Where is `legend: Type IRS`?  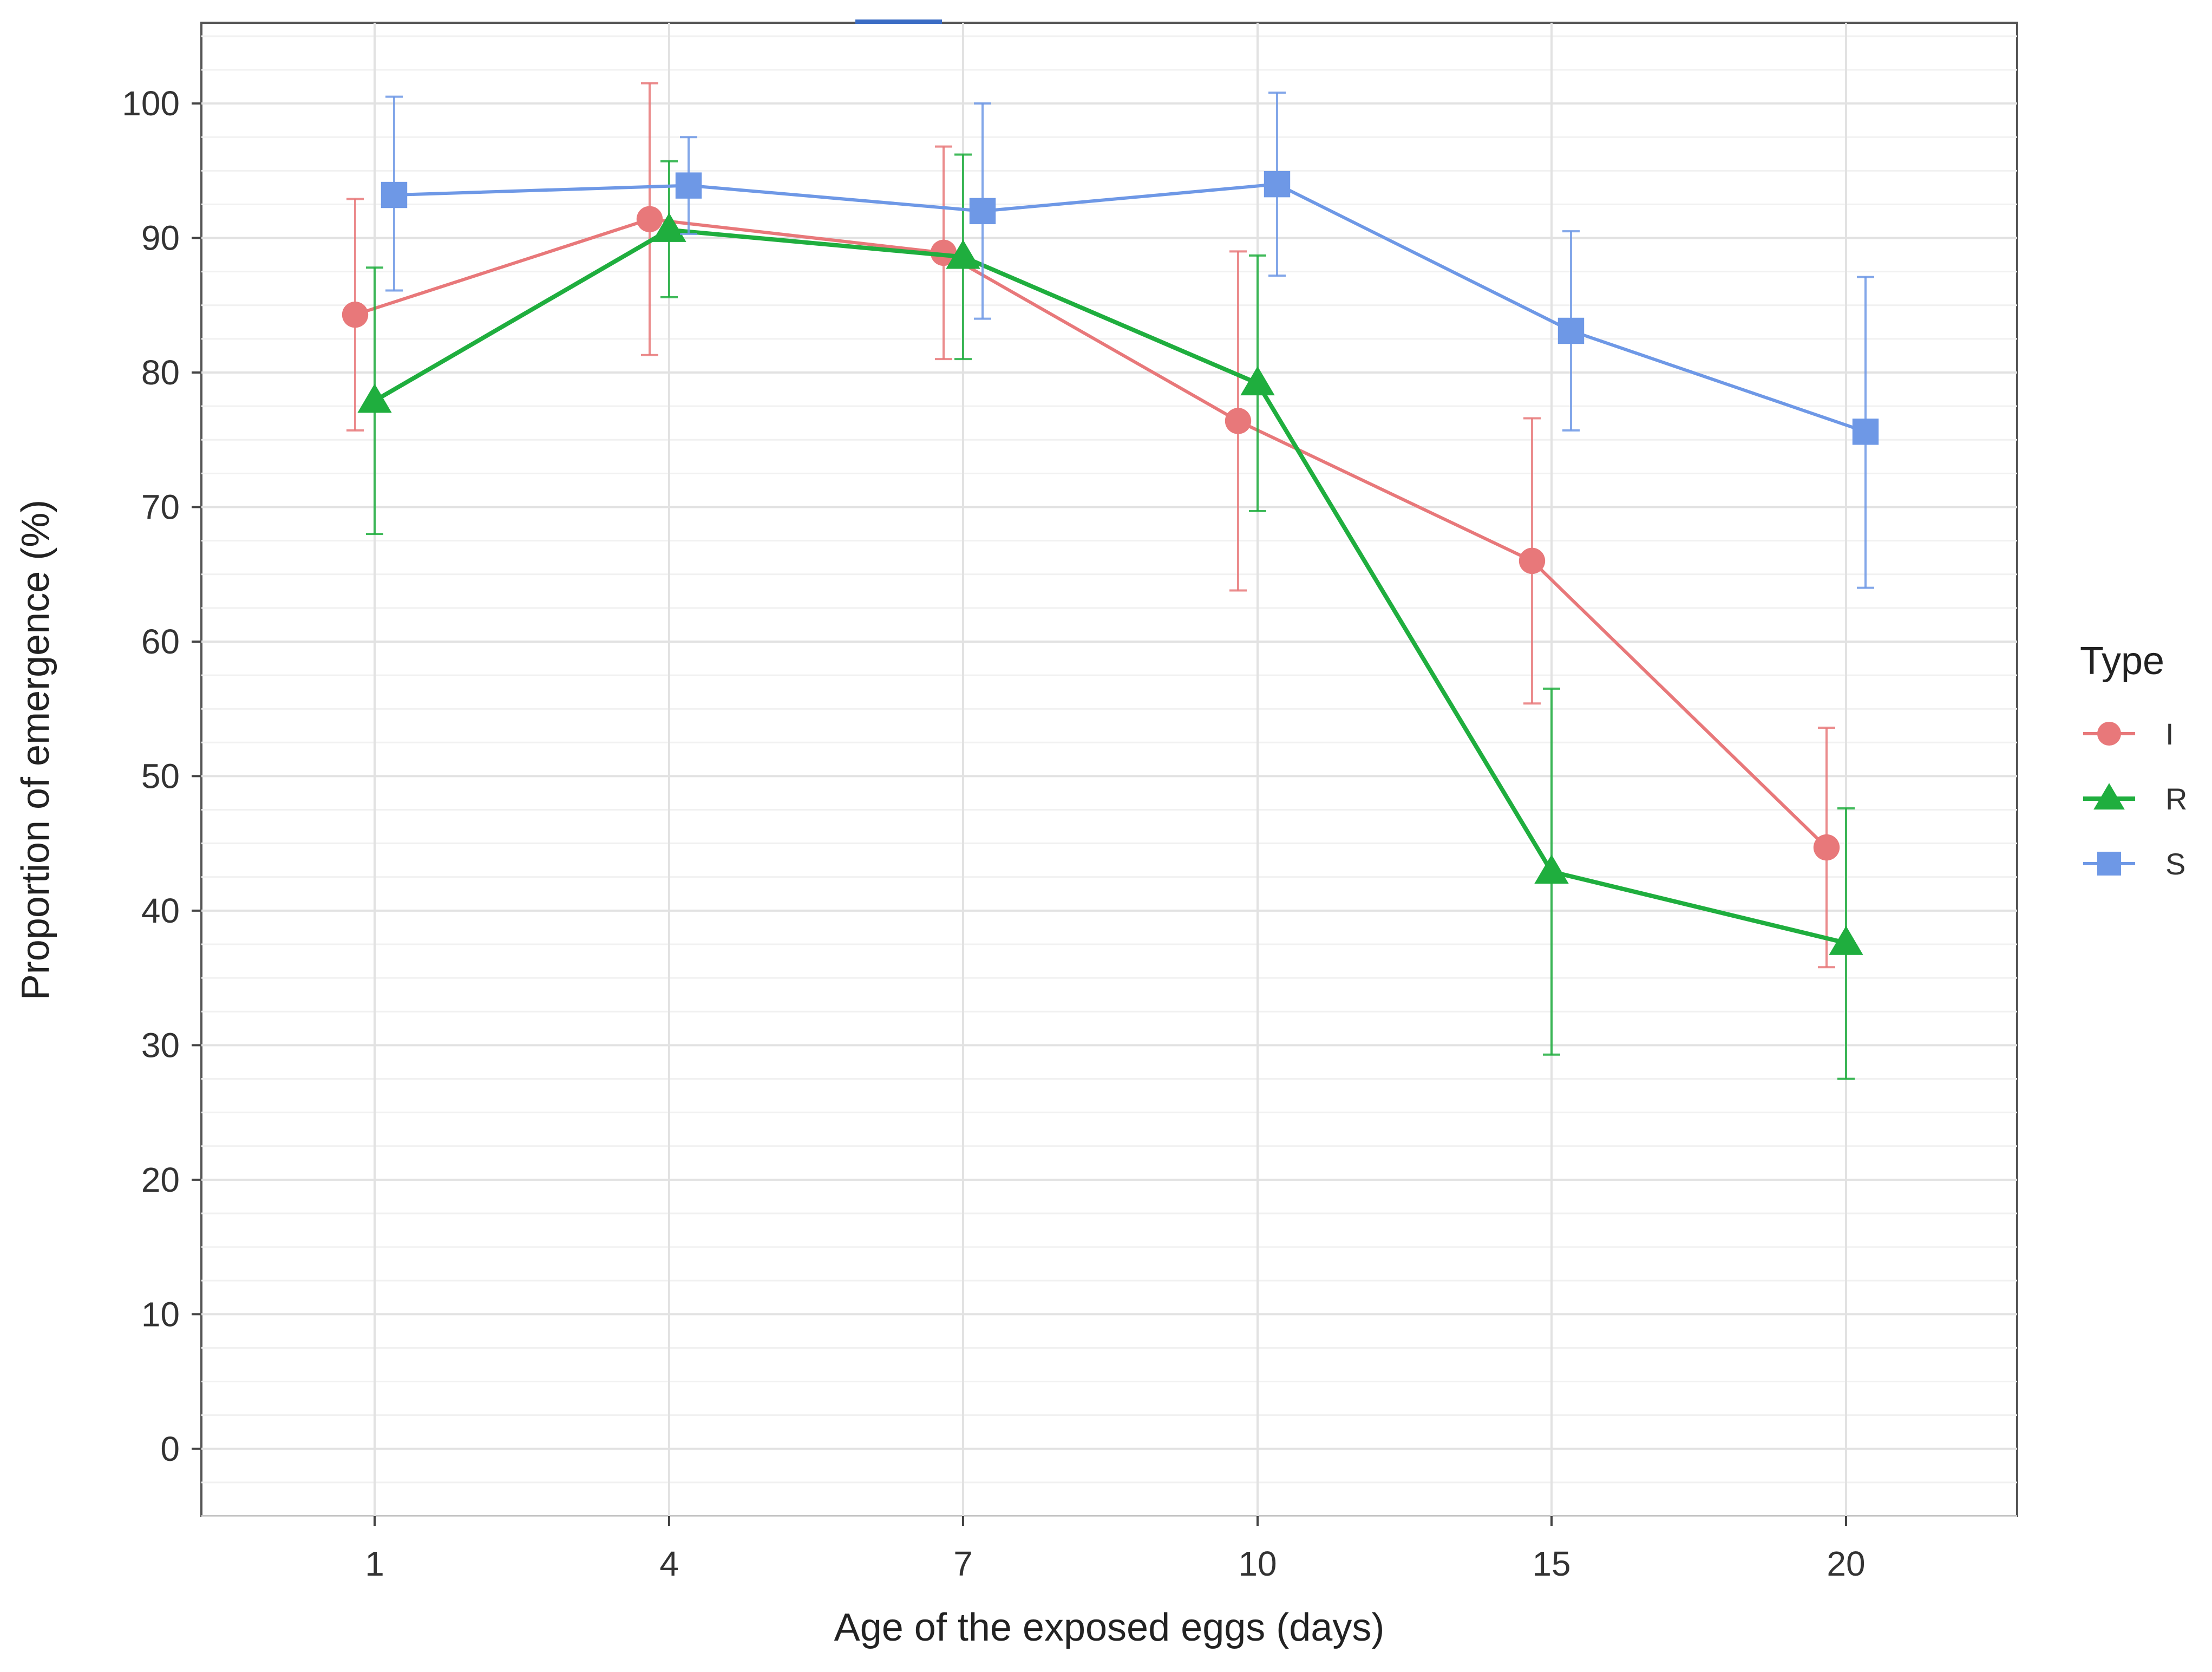 legend: Type IRS is located at coordinates (2133, 760).